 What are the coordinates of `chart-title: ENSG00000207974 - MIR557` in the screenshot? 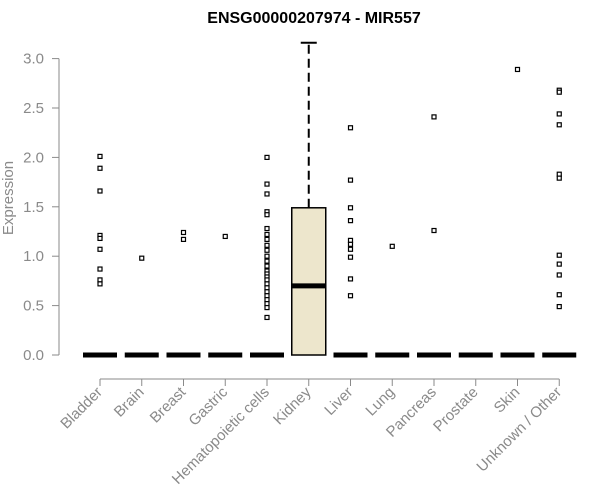 It's located at (314, 18).